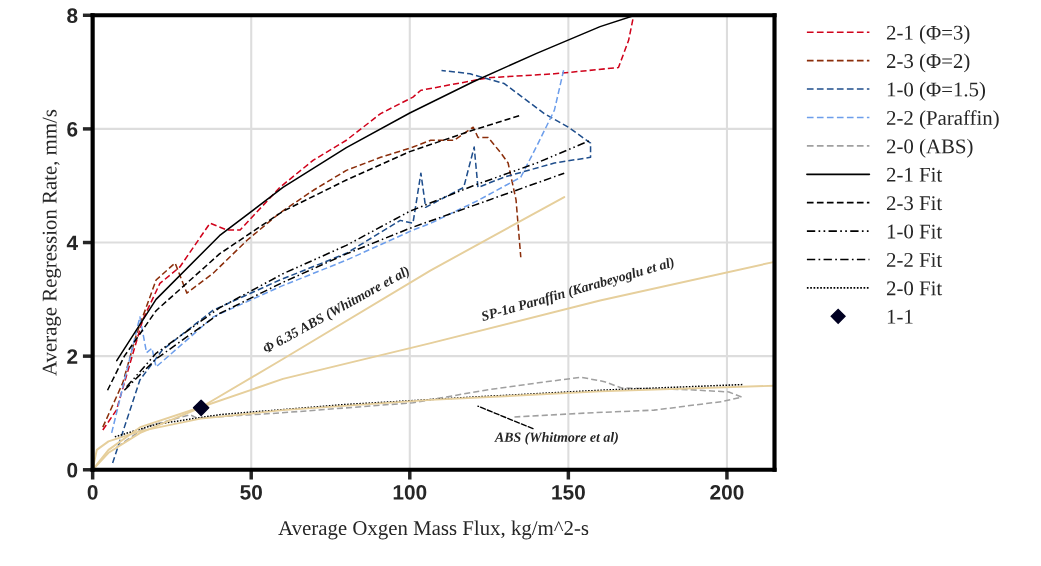  I want to click on legend-label: 2-0 (ABS), so click(929, 148).